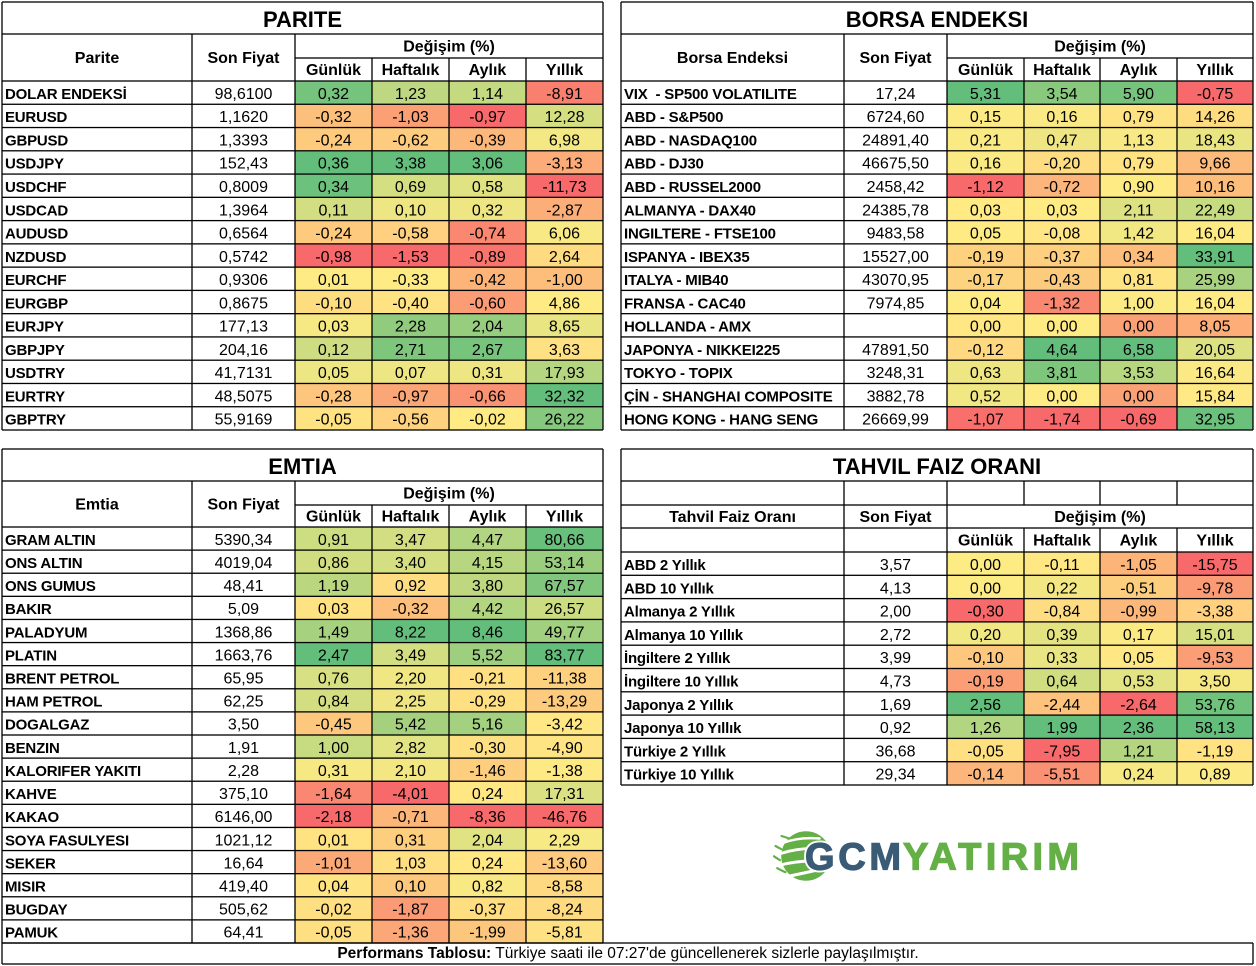 This screenshot has width=1256, height=966. What do you see at coordinates (1062, 303) in the screenshot?
I see `svg-text: -1,32` at bounding box center [1062, 303].